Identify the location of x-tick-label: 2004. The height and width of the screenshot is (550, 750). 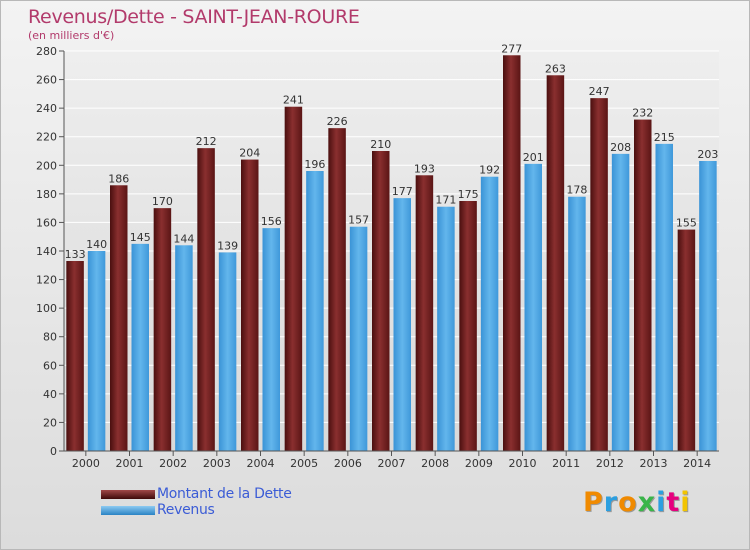
(261, 463).